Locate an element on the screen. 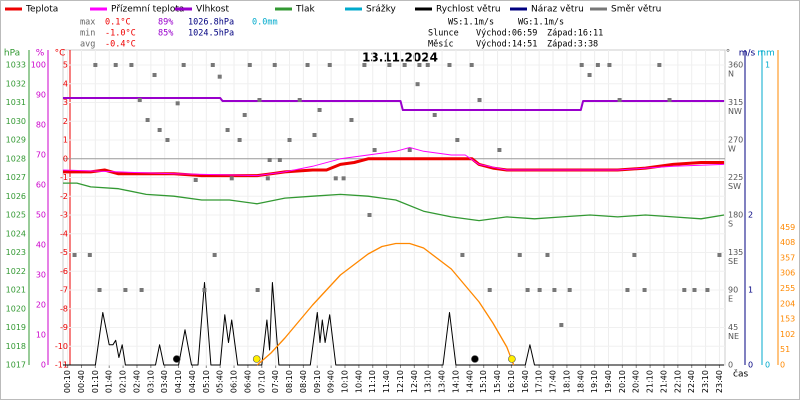  stat-temp: -1.0°C is located at coordinates (120, 34).